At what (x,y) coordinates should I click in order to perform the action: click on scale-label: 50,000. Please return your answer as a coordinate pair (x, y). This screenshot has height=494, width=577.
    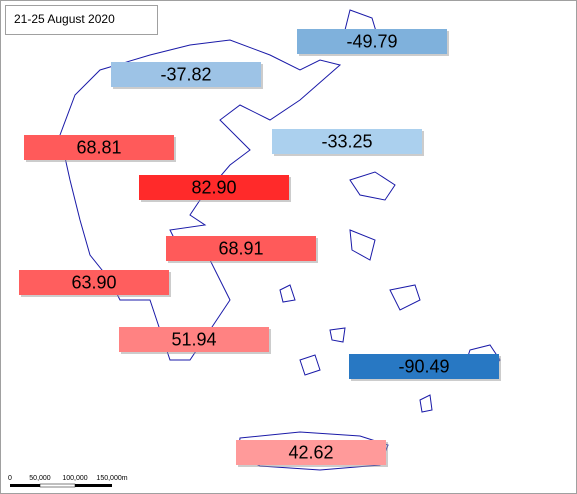
    Looking at the image, I should click on (40, 478).